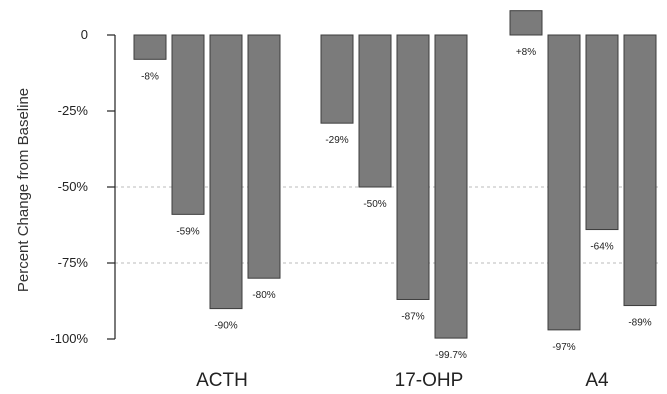 This screenshot has width=667, height=394. What do you see at coordinates (73, 110) in the screenshot?
I see `y-tick-label: -25%` at bounding box center [73, 110].